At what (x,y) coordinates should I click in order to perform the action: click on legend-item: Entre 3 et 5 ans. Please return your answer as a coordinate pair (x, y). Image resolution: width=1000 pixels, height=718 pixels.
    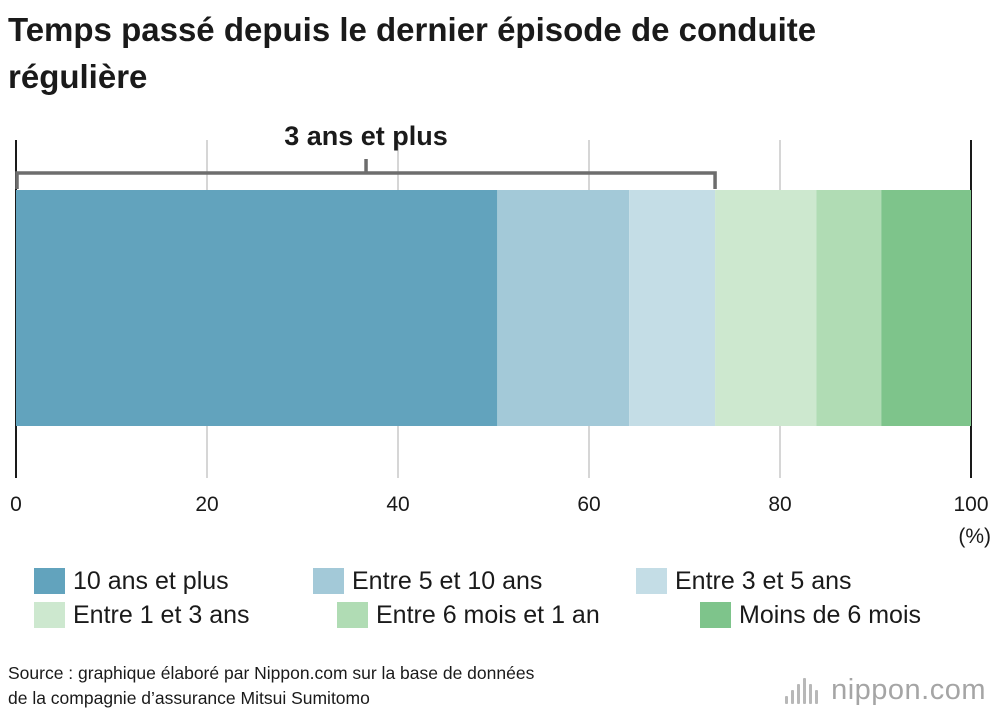
    Looking at the image, I should click on (744, 581).